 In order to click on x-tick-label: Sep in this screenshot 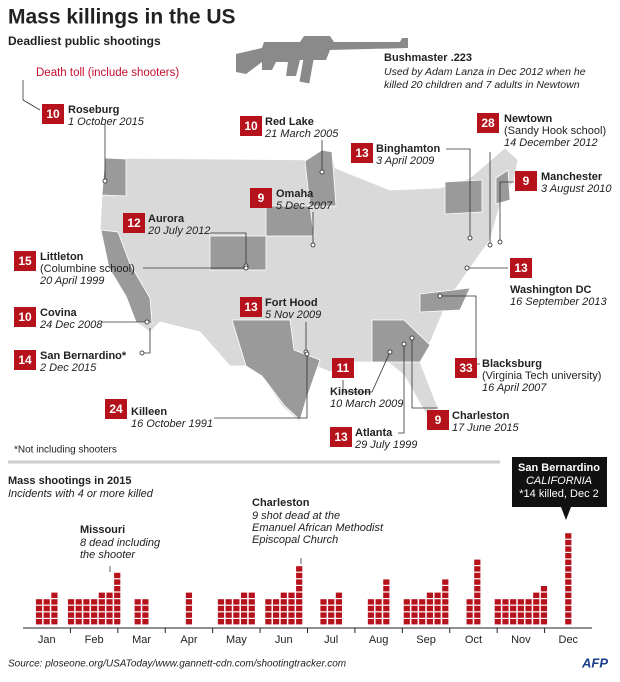, I will do `click(426, 640)`.